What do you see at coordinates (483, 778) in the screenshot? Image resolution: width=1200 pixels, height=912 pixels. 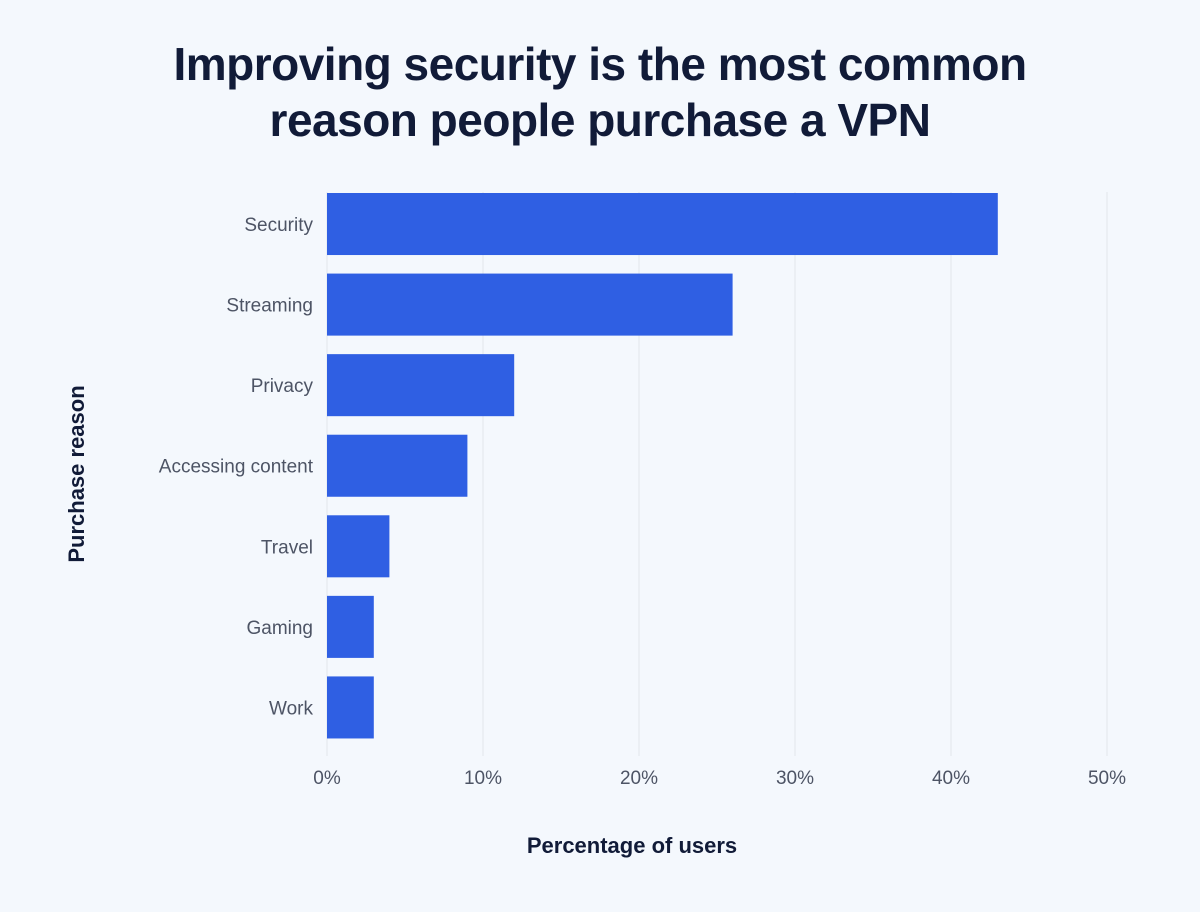 I see `x-tick-label: 10%` at bounding box center [483, 778].